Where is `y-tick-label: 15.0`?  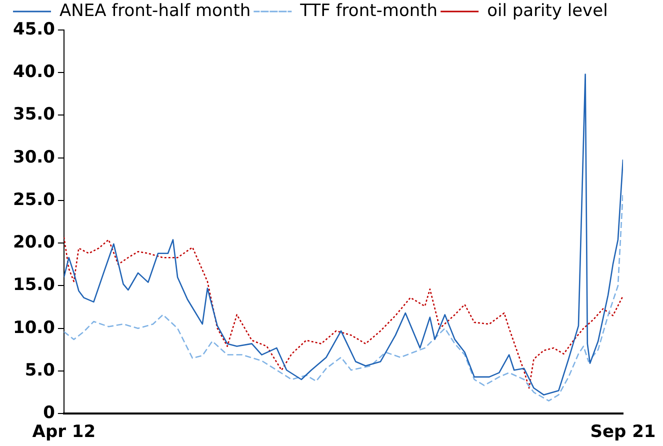
y-tick-label: 15.0 is located at coordinates (34, 285).